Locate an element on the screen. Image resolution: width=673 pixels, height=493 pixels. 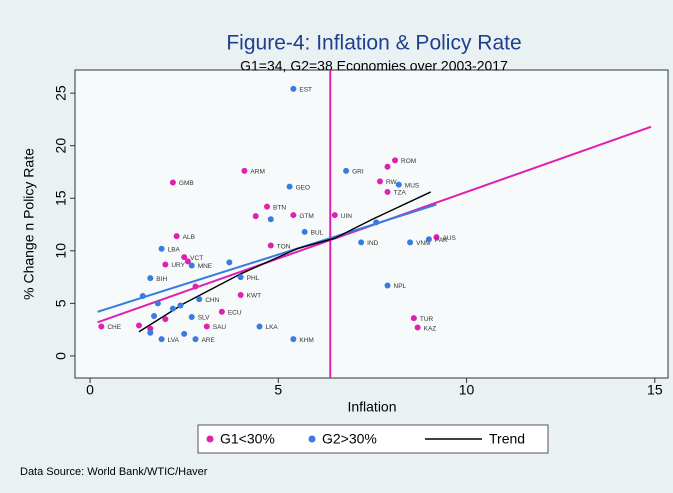
legend-label: Trend is located at coordinates (507, 439).